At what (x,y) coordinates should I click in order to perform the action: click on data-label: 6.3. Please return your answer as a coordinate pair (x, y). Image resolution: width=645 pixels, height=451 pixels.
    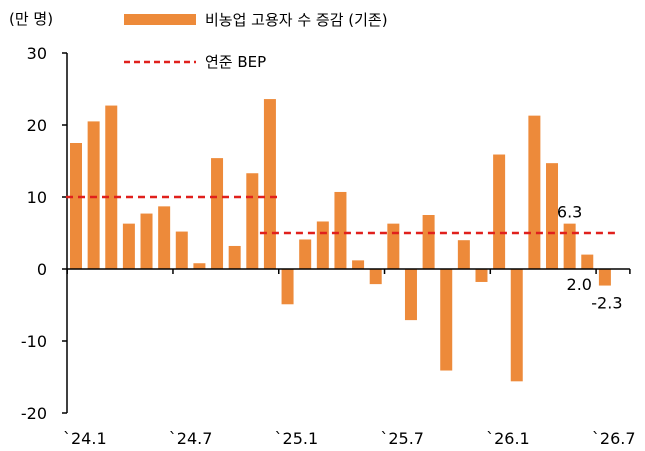
    Looking at the image, I should click on (569, 212).